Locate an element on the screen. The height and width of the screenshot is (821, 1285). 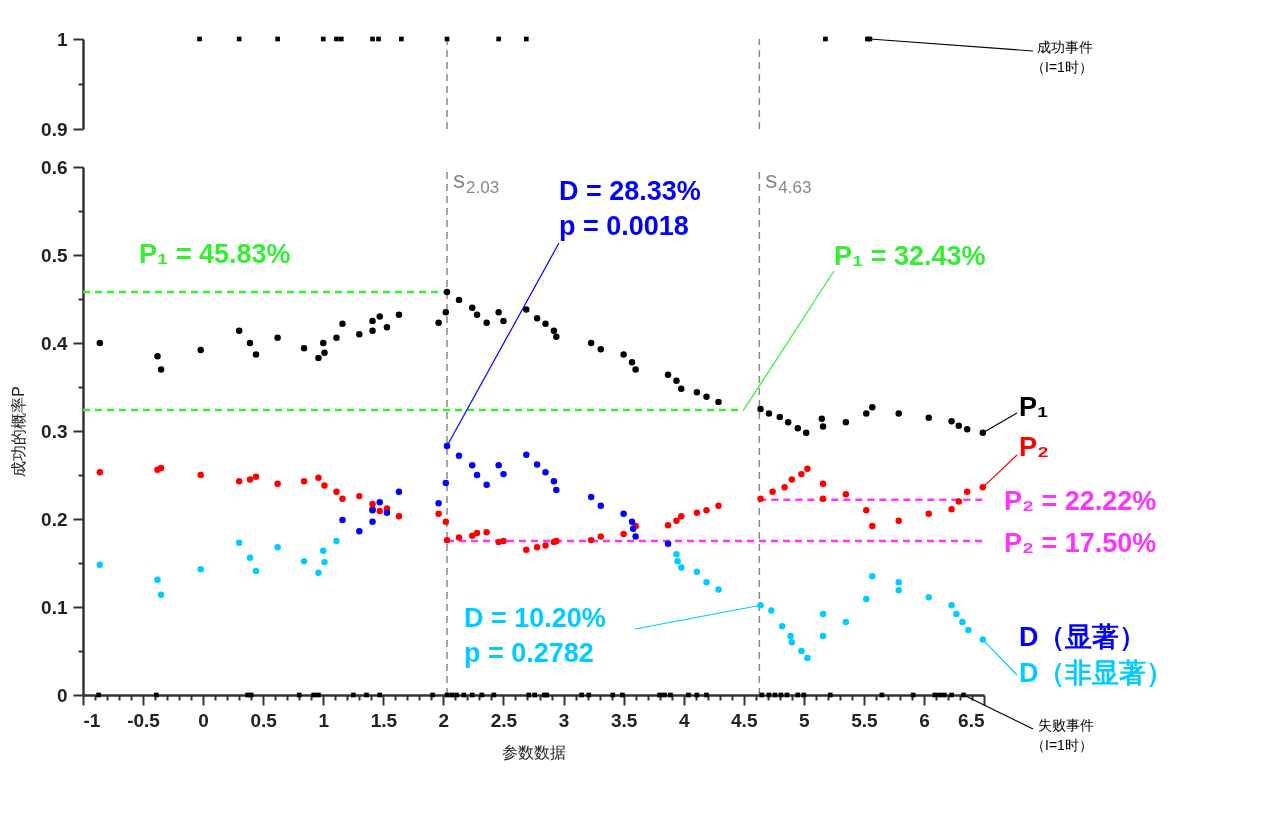
annotation: D = 10.20% p = 0.2782 is located at coordinates (535, 636).